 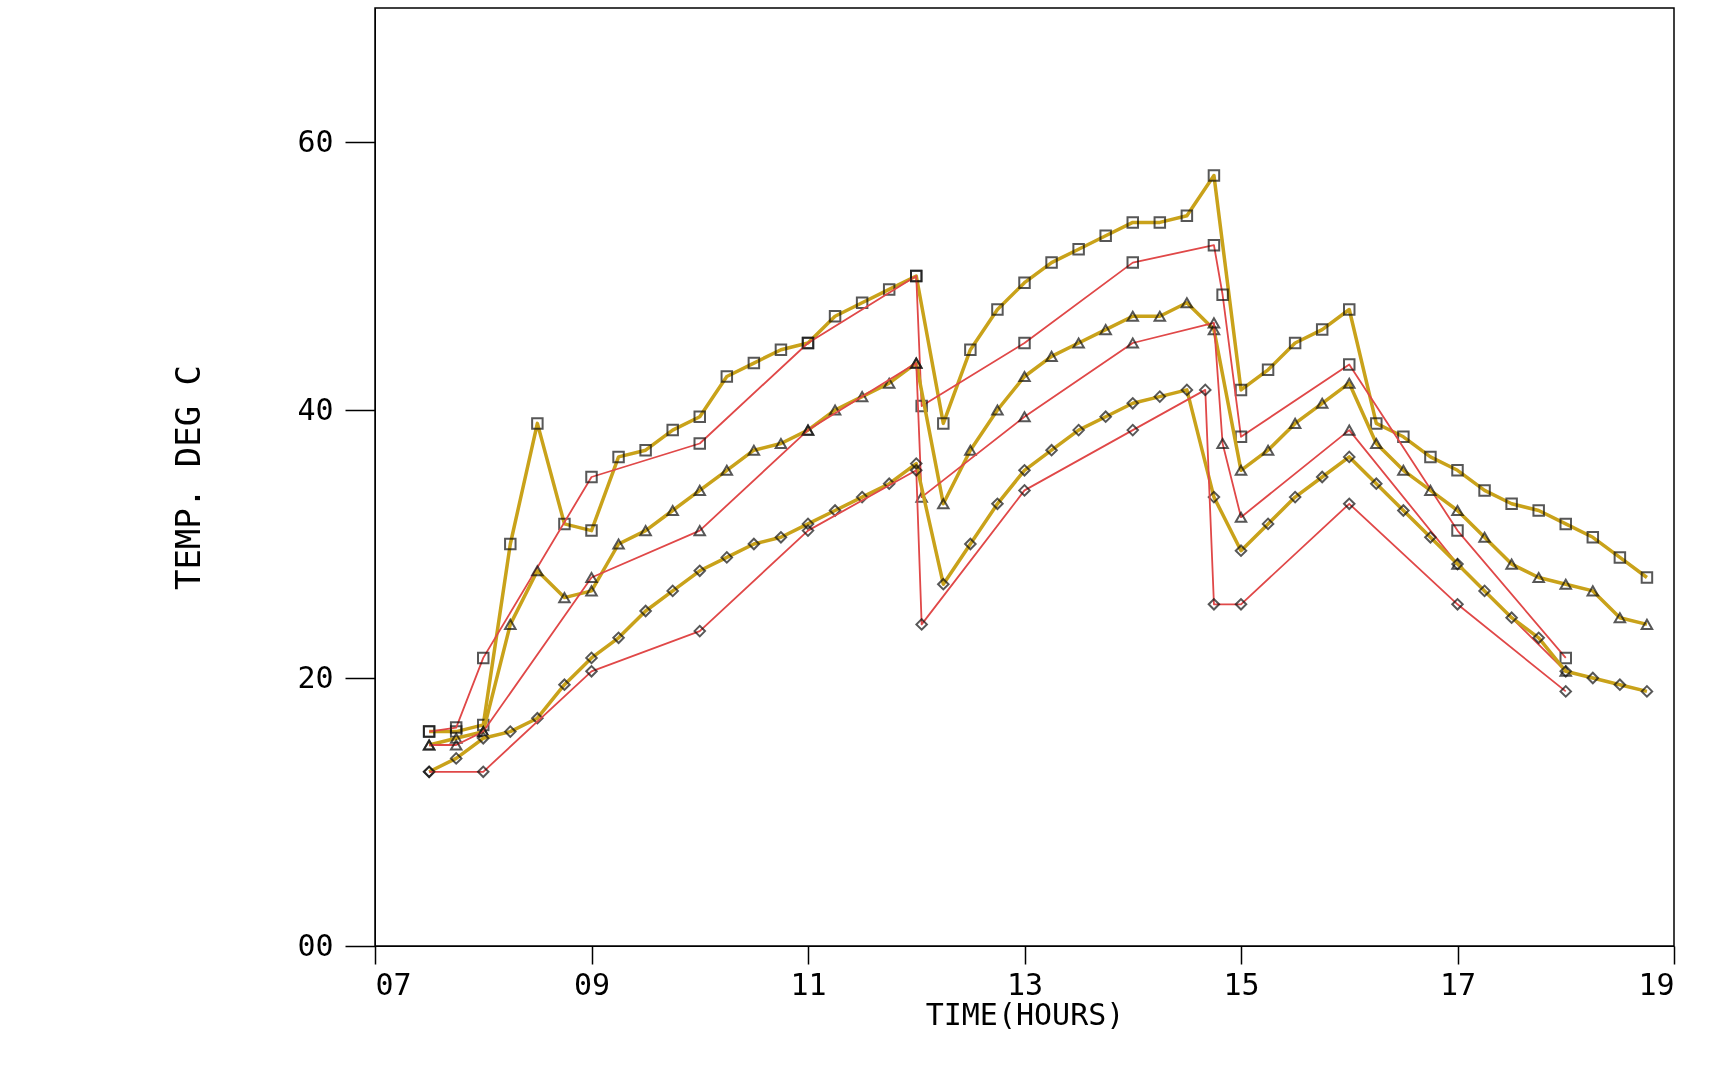 What do you see at coordinates (315, 409) in the screenshot?
I see `y-tick-label: 40` at bounding box center [315, 409].